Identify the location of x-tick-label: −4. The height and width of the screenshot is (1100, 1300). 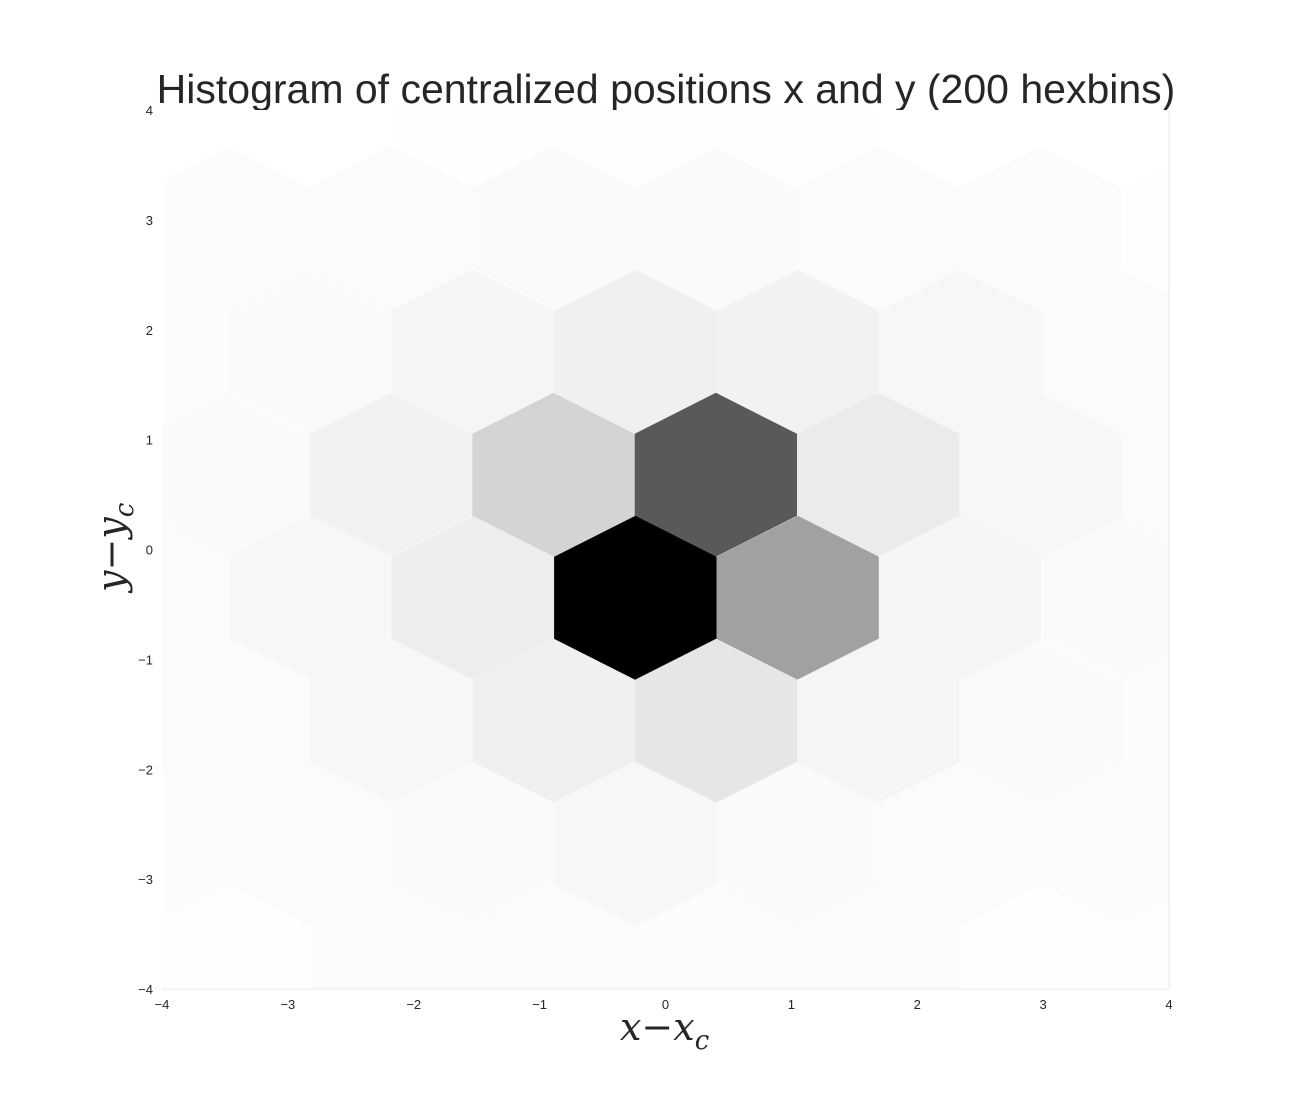
(162, 1004).